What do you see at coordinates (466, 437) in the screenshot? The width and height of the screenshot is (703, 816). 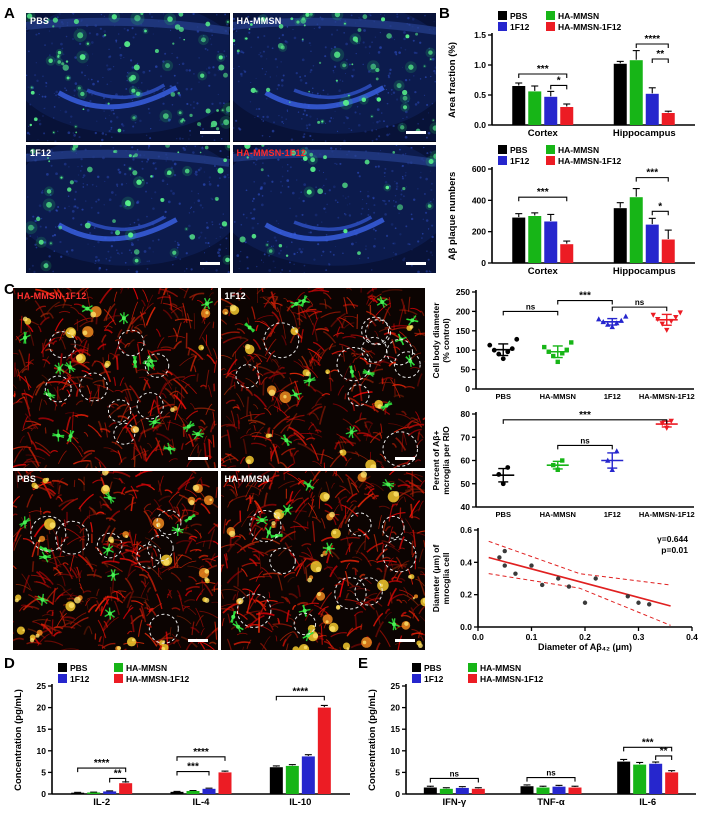 I see `svg-text: 70` at bounding box center [466, 437].